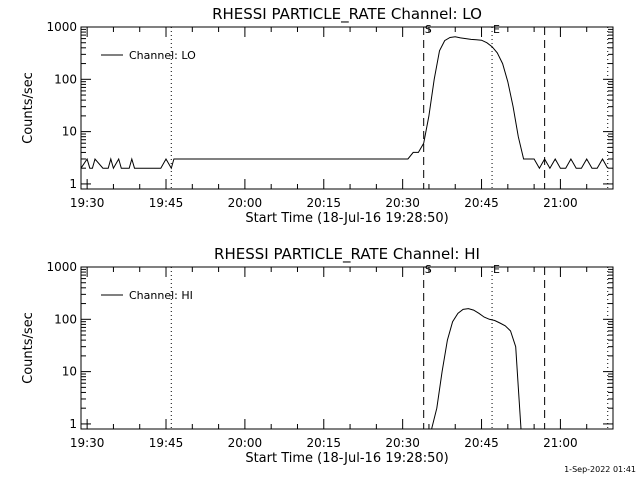 The image size is (640, 480). Describe the element at coordinates (161, 295) in the screenshot. I see `legend-label: Channel: HI` at that location.